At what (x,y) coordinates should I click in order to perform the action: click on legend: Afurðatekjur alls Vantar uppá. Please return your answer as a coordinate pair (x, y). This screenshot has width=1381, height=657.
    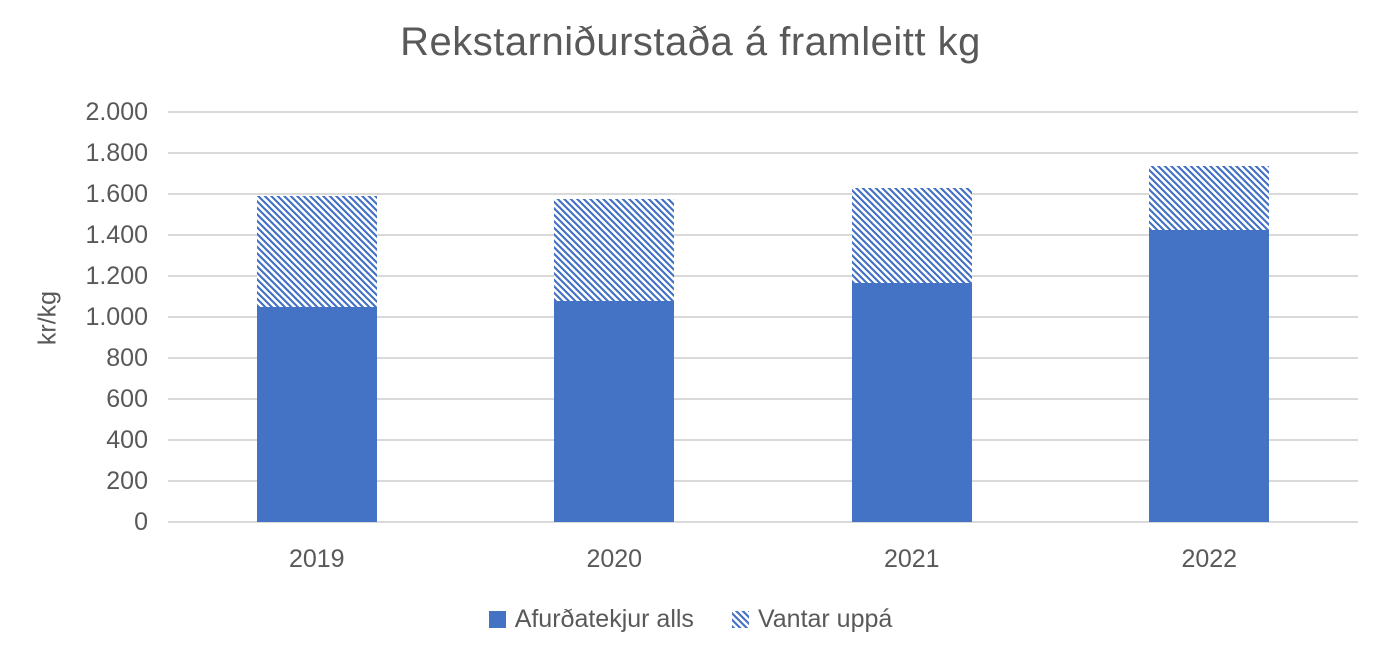
    Looking at the image, I should click on (690, 619).